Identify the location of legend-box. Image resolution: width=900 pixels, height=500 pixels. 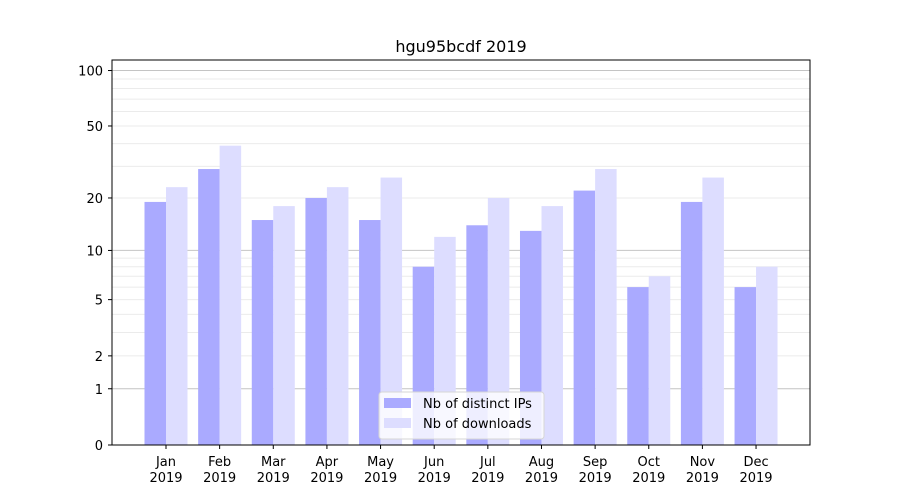
(461, 415).